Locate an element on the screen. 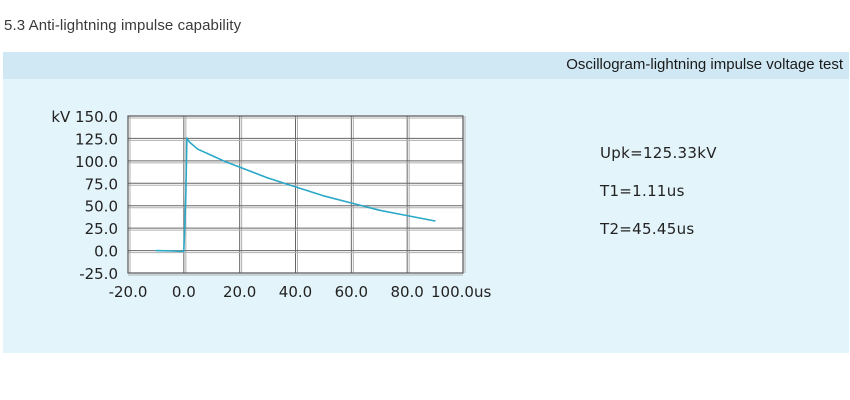  y-tick-label: kV 150.0 is located at coordinates (84, 117).